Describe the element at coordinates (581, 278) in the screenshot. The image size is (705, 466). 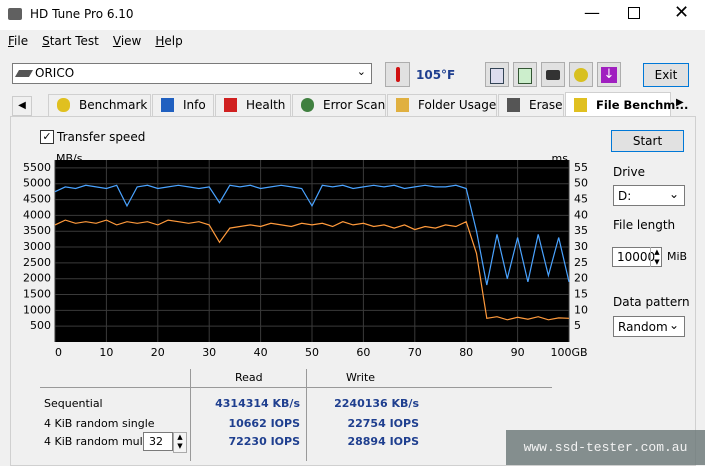
I see `y2-tick-label: 20` at that location.